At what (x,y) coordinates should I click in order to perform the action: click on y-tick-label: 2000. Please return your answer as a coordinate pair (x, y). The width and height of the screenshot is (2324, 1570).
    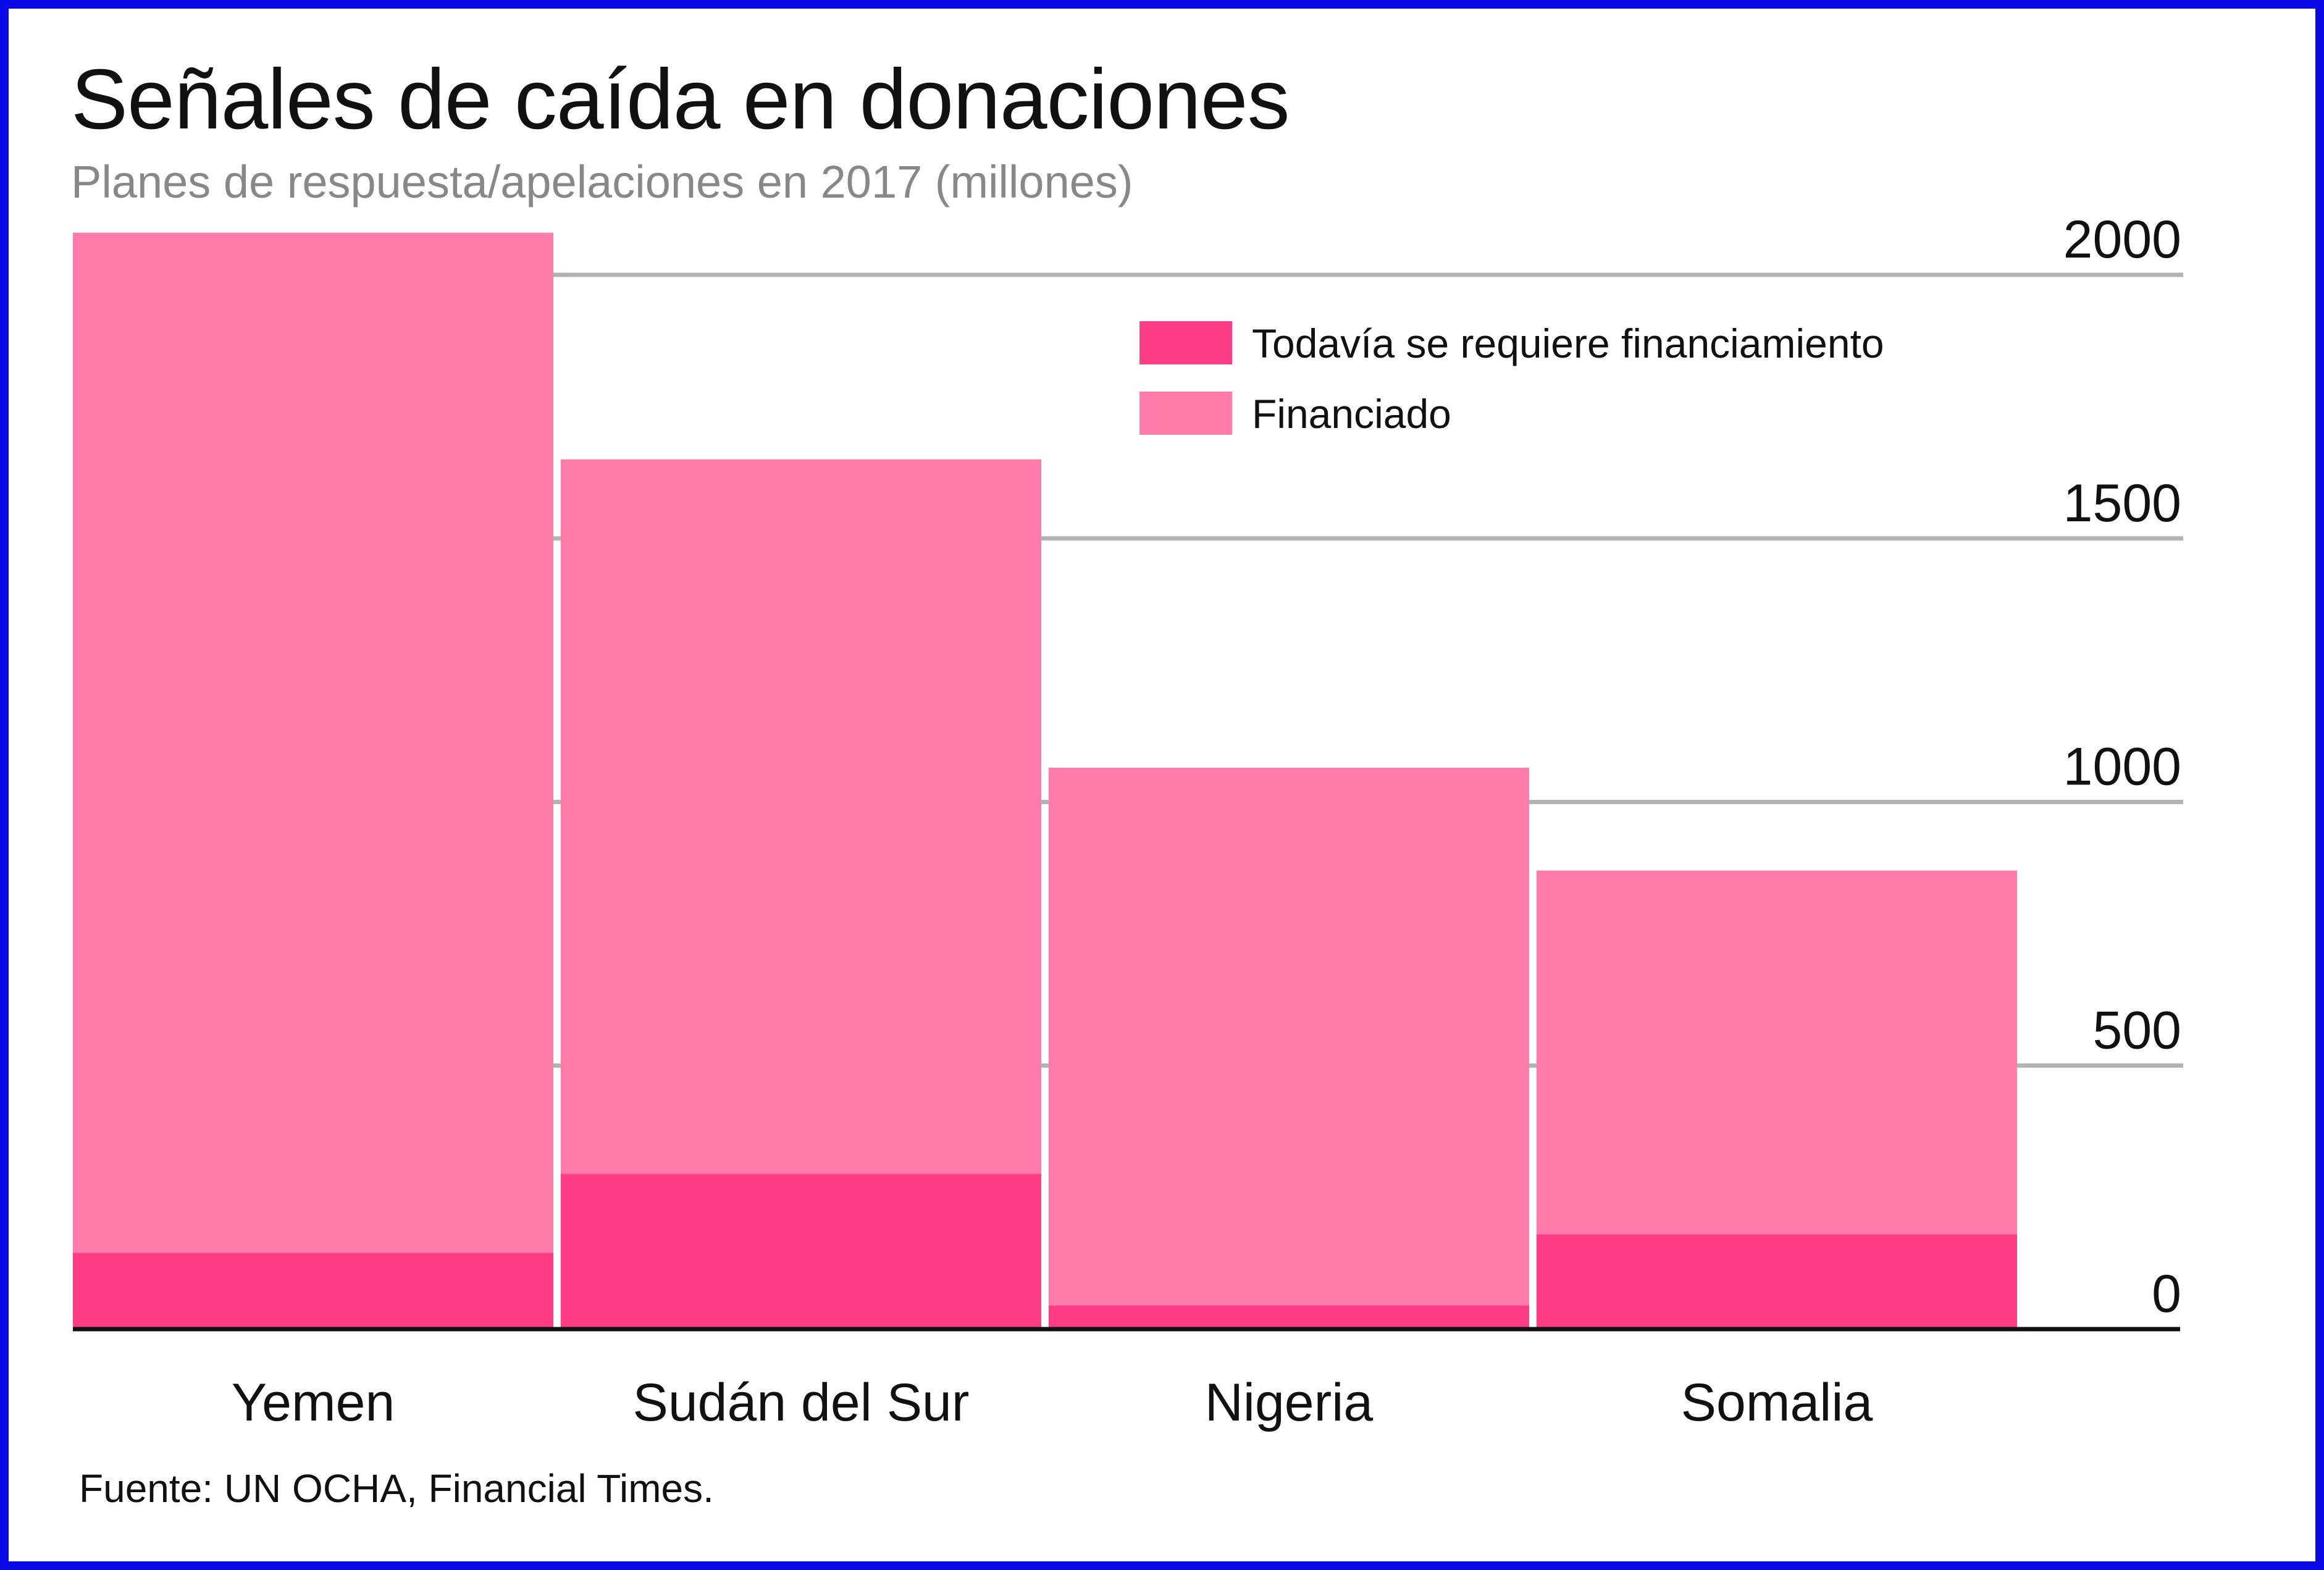
    Looking at the image, I should click on (2122, 240).